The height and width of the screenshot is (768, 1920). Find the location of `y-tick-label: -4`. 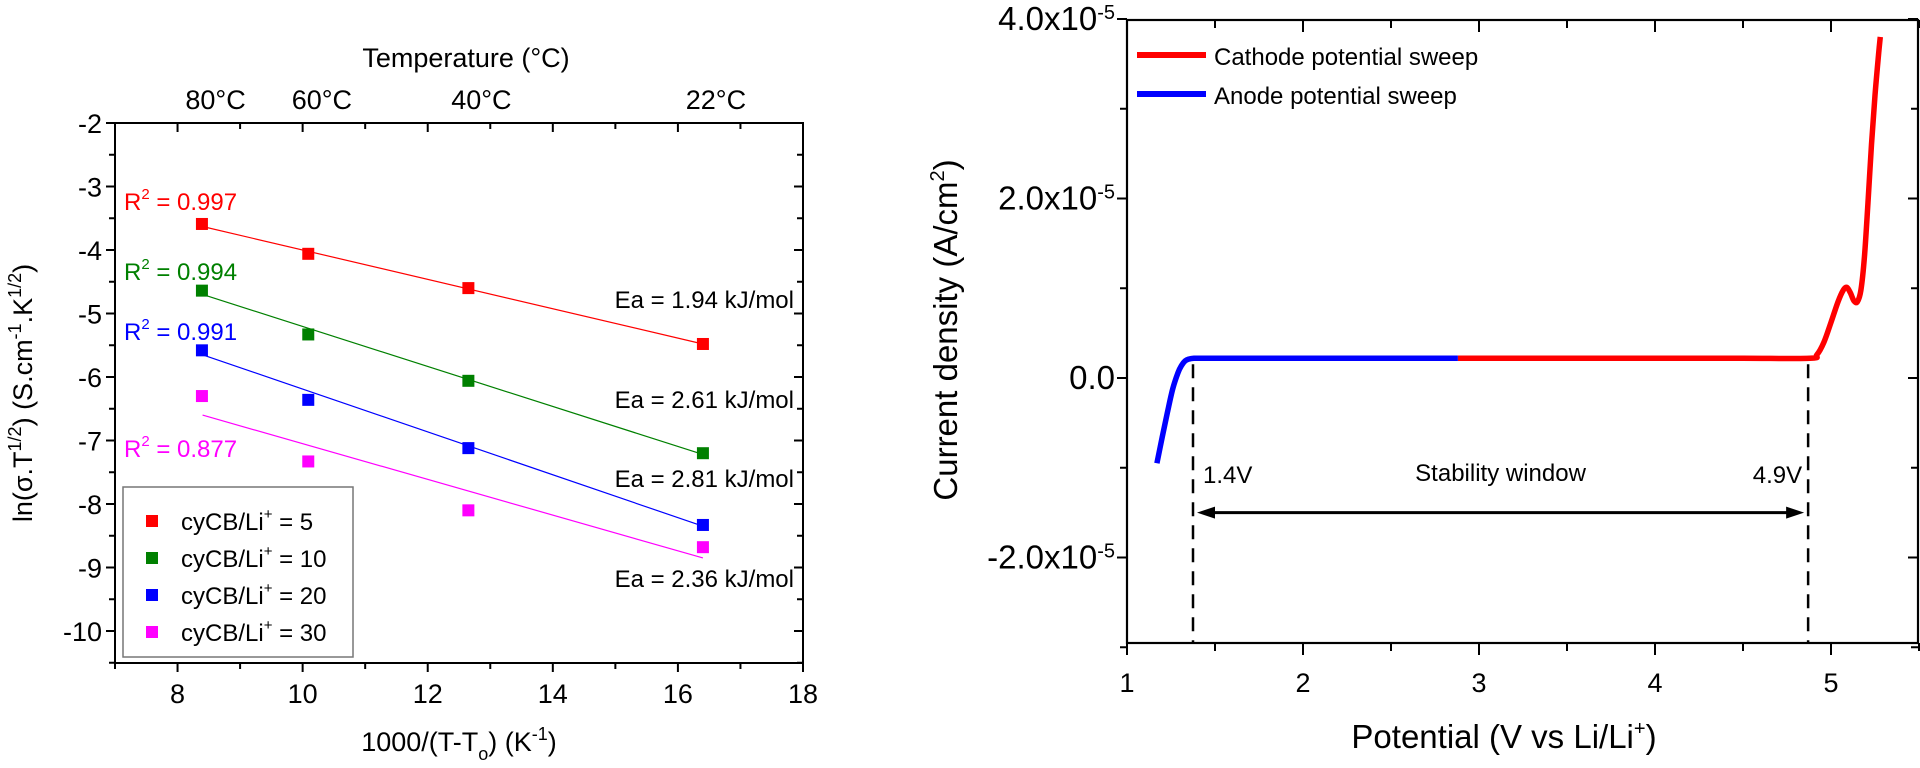

y-tick-label: -4 is located at coordinates (90, 251).